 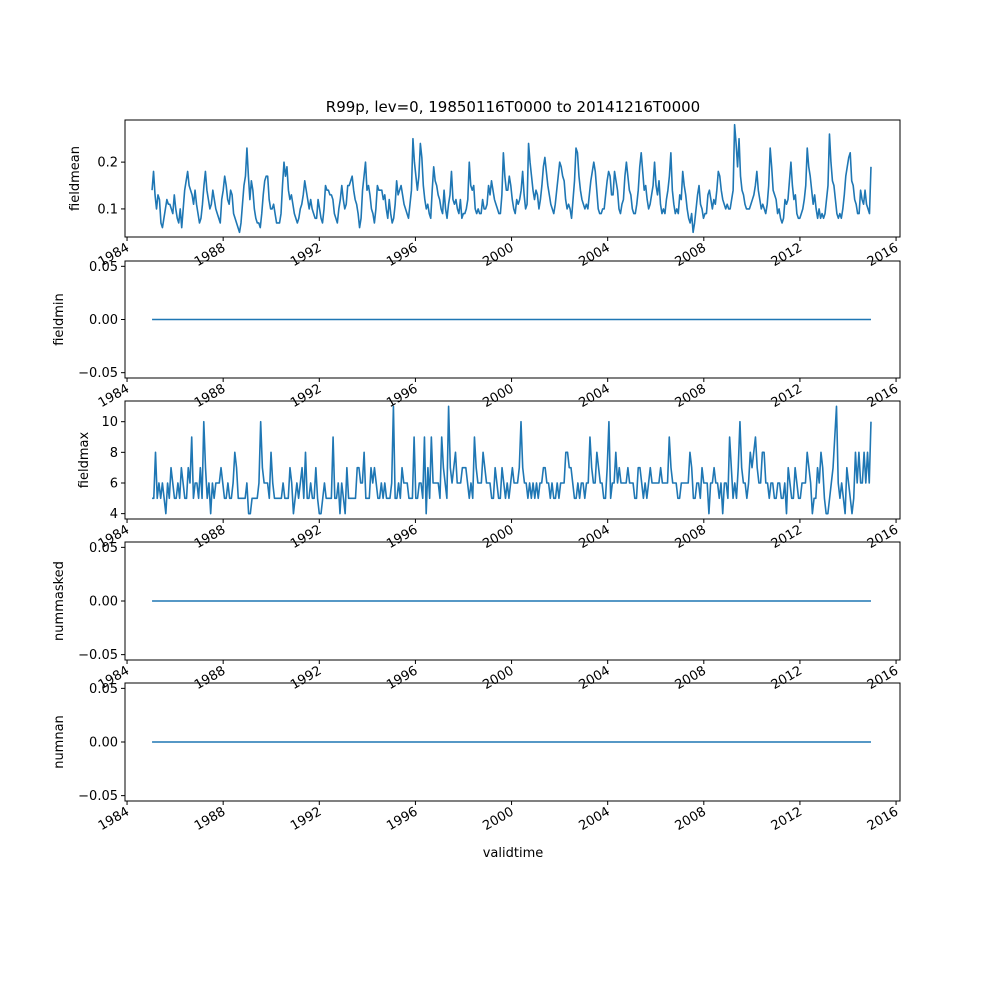 I want to click on series-line-fieldmax, so click(x=512, y=460).